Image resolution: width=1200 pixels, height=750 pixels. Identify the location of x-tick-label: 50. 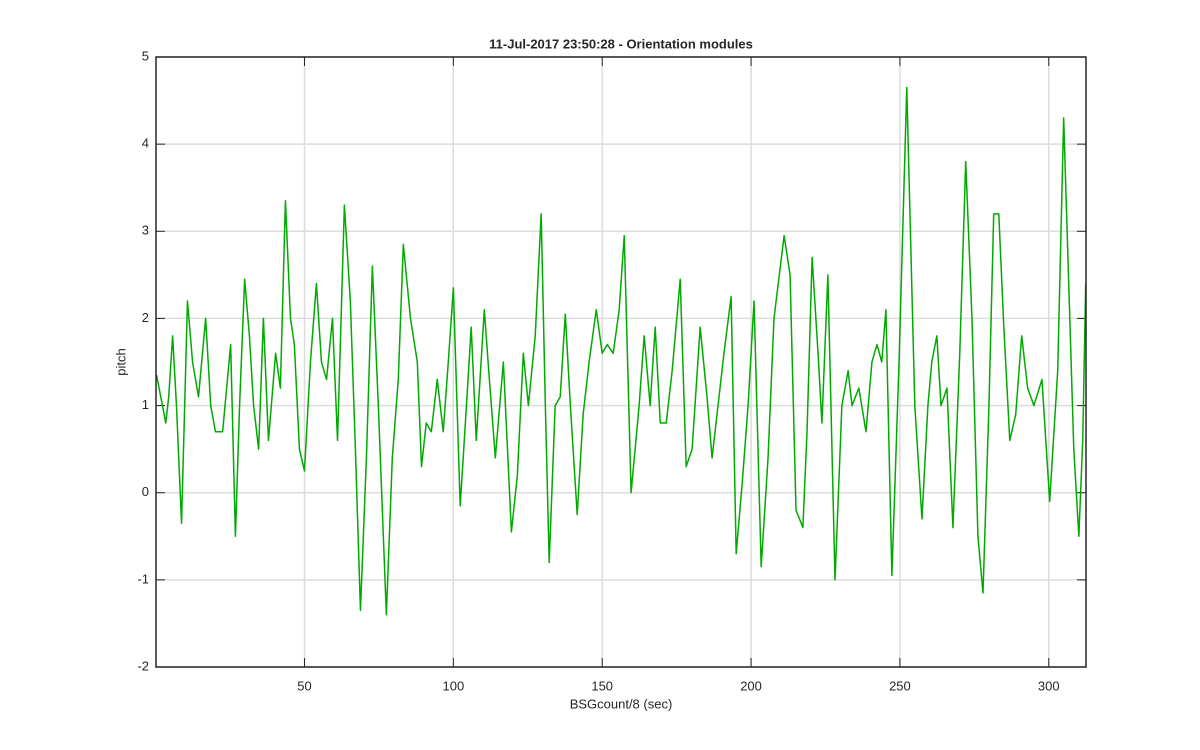
(304, 685).